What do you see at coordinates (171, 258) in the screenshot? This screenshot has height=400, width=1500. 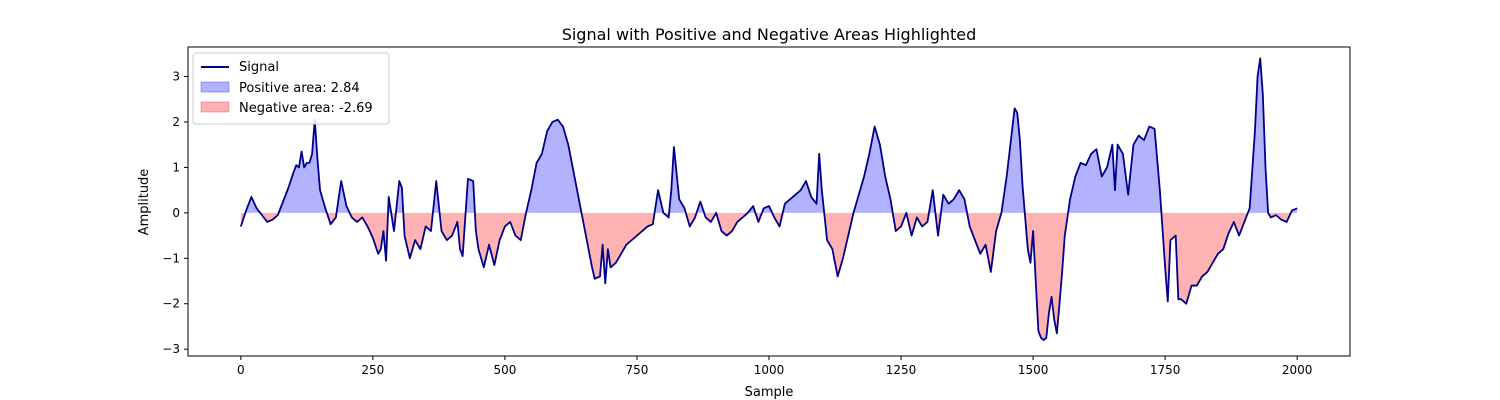 I see `y-tick-label: −1` at bounding box center [171, 258].